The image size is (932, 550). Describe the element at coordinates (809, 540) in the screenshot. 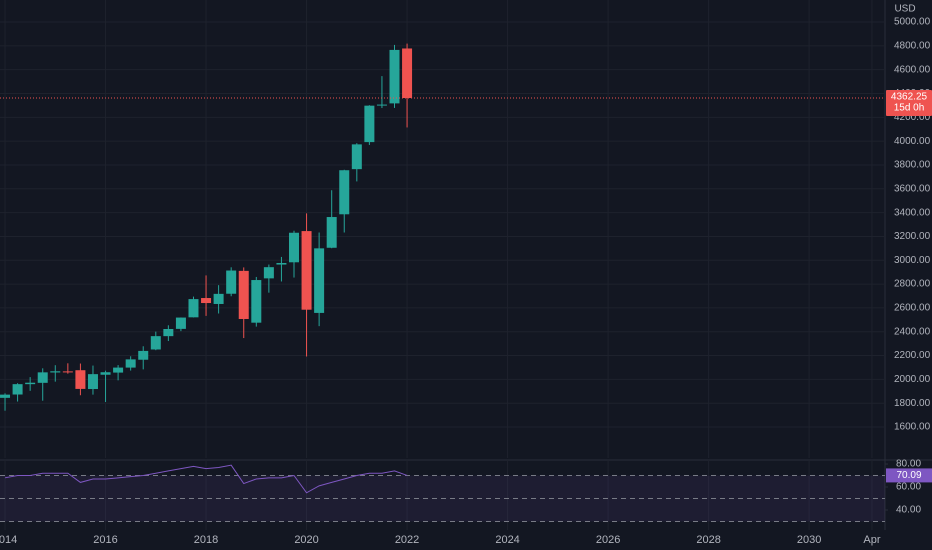

I see `x-tick-label: 2030` at that location.